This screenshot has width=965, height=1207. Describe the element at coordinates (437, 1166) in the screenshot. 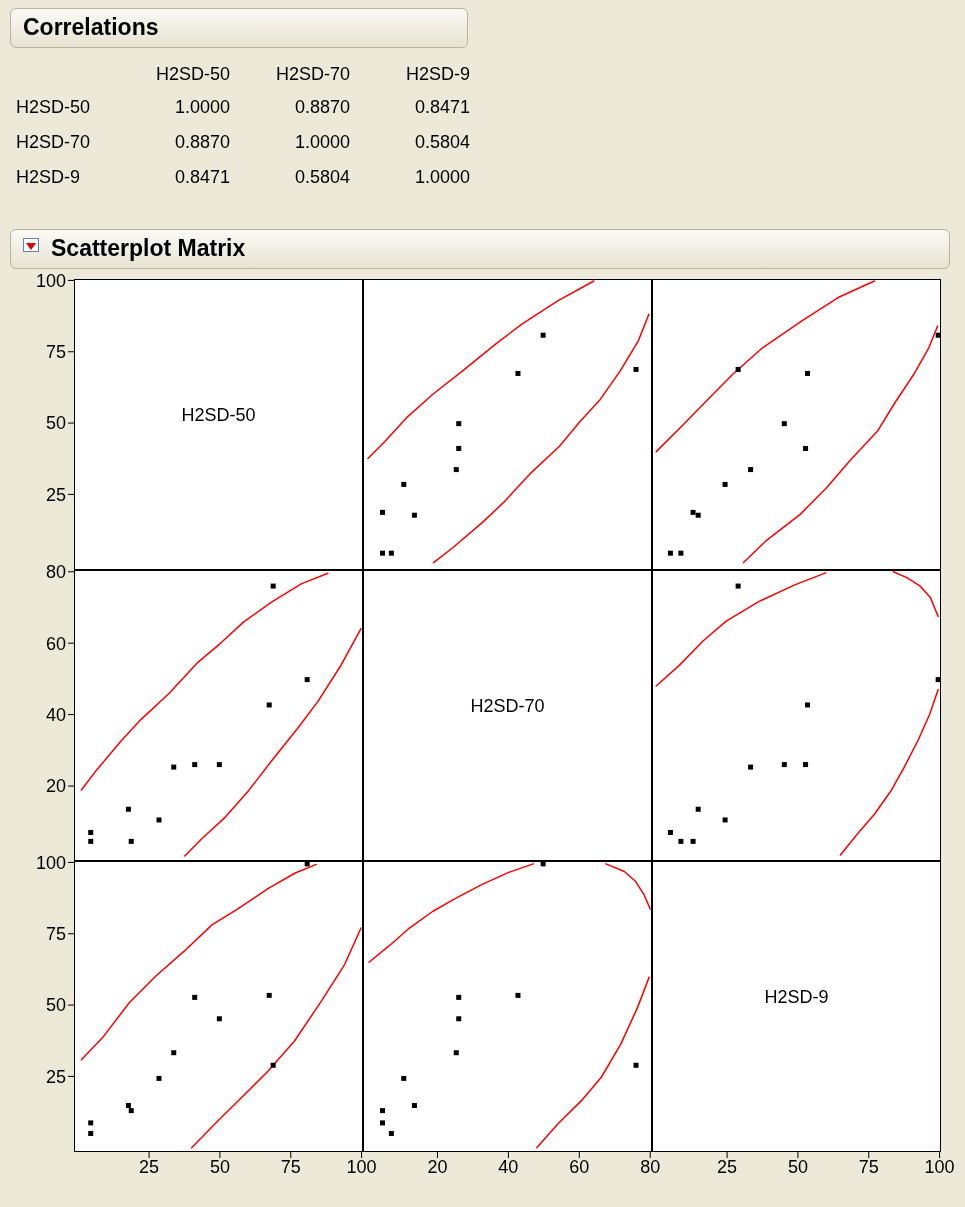

I see `x-tick-label: 20` at that location.